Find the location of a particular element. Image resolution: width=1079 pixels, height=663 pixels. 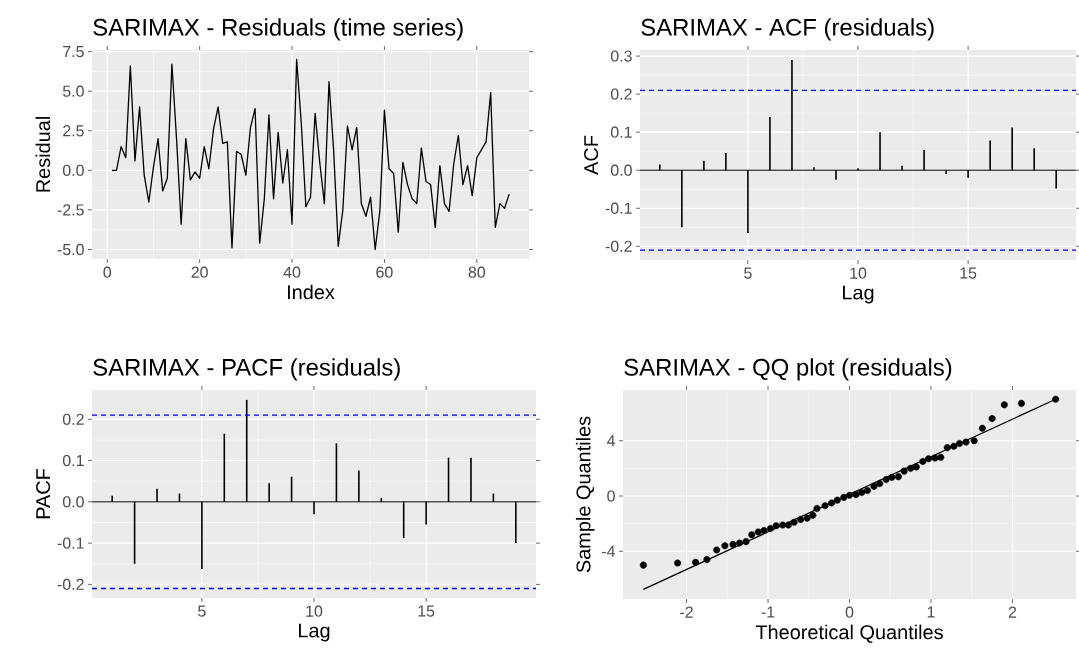

y-axis-title: PACF is located at coordinates (43, 493).